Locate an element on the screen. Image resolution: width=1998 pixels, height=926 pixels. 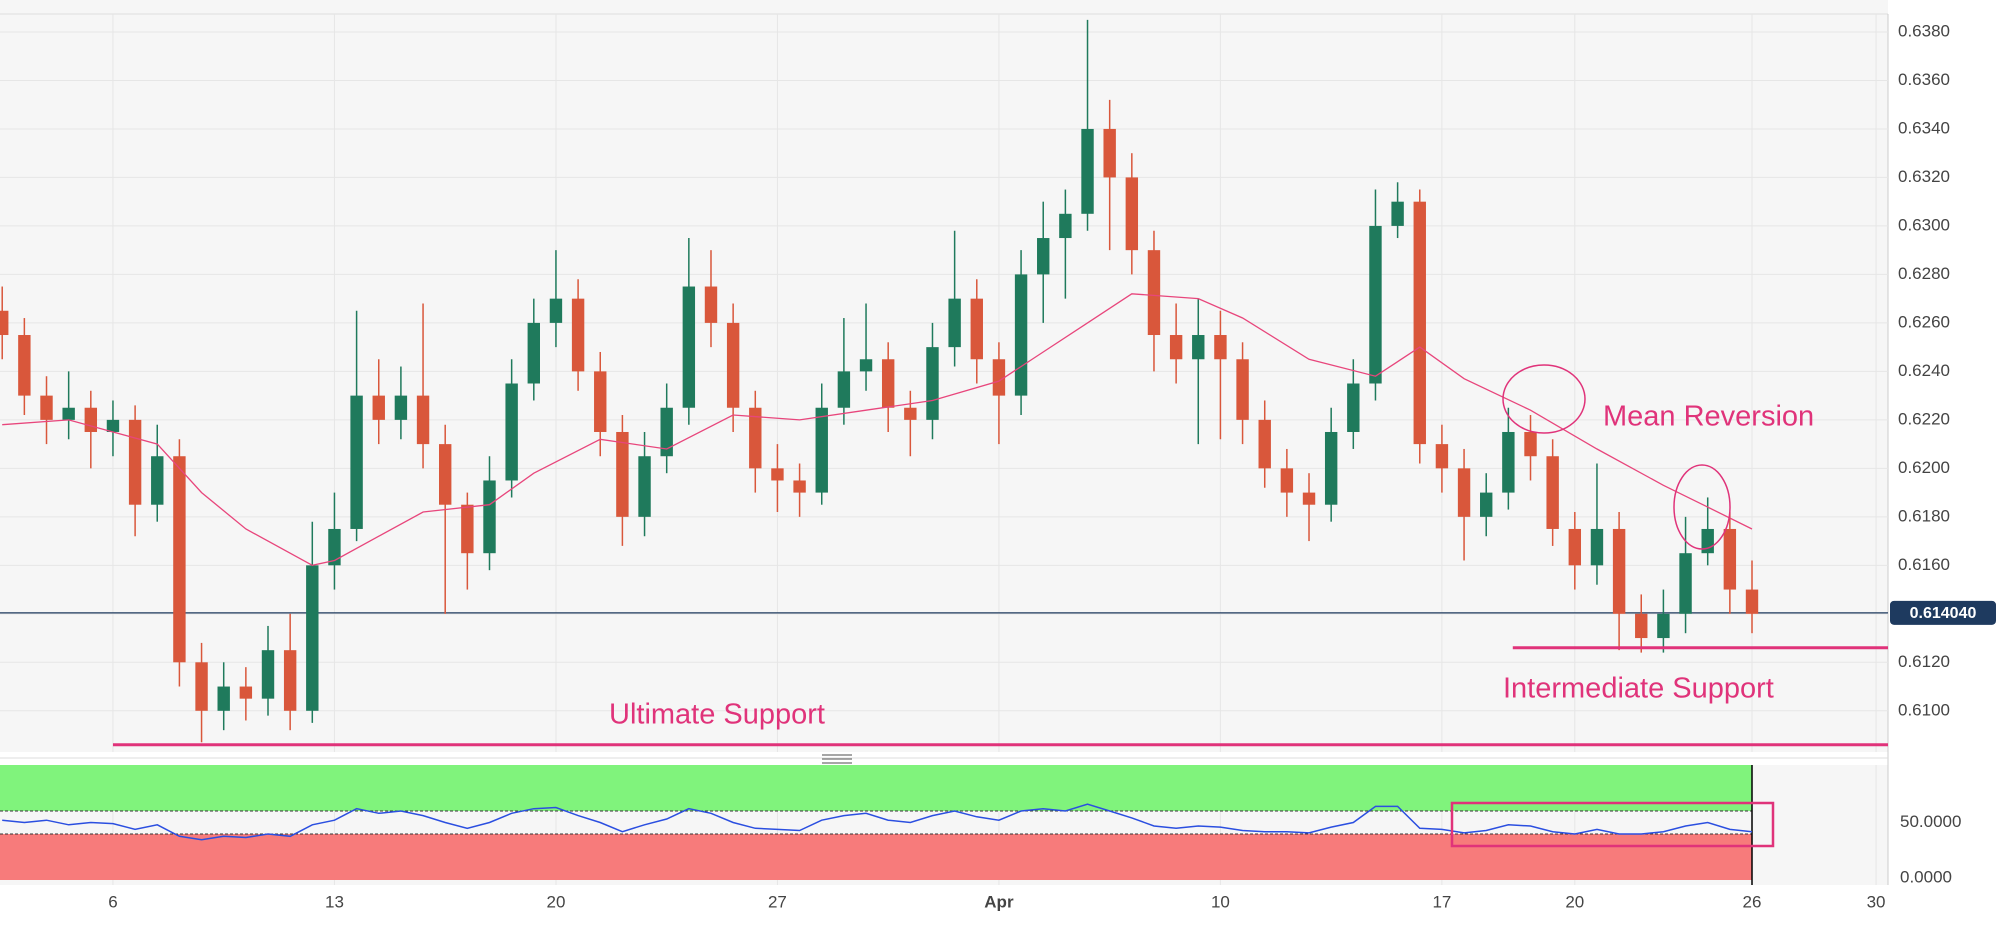
current-price-label: 0.614040 is located at coordinates (1943, 613).